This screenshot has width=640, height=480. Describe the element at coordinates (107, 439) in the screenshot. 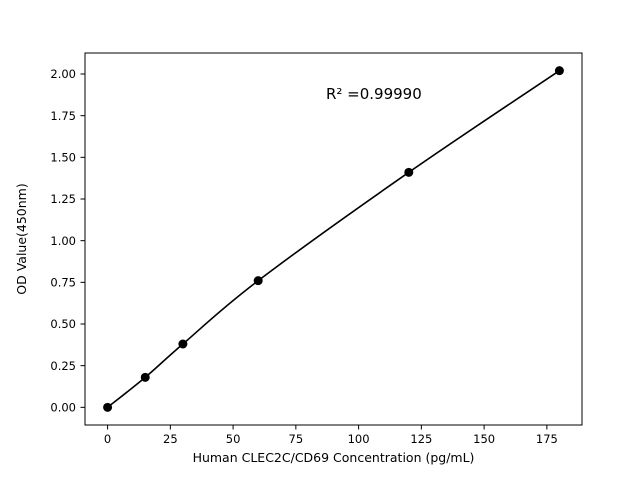

I see `x-tick-label: 0` at that location.